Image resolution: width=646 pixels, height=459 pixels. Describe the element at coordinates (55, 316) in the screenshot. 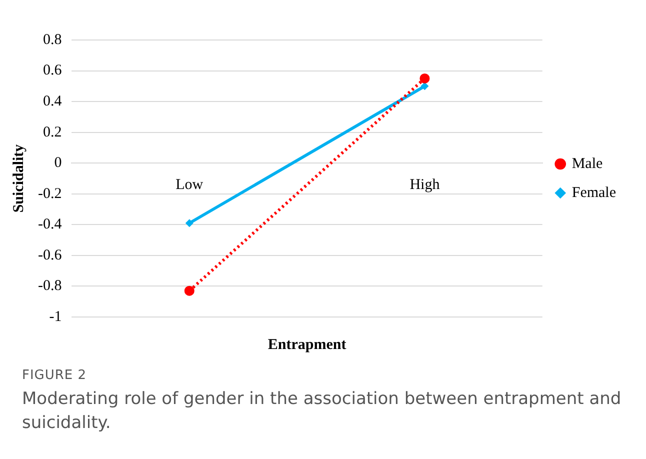

I see `y-tick-label: -1` at that location.